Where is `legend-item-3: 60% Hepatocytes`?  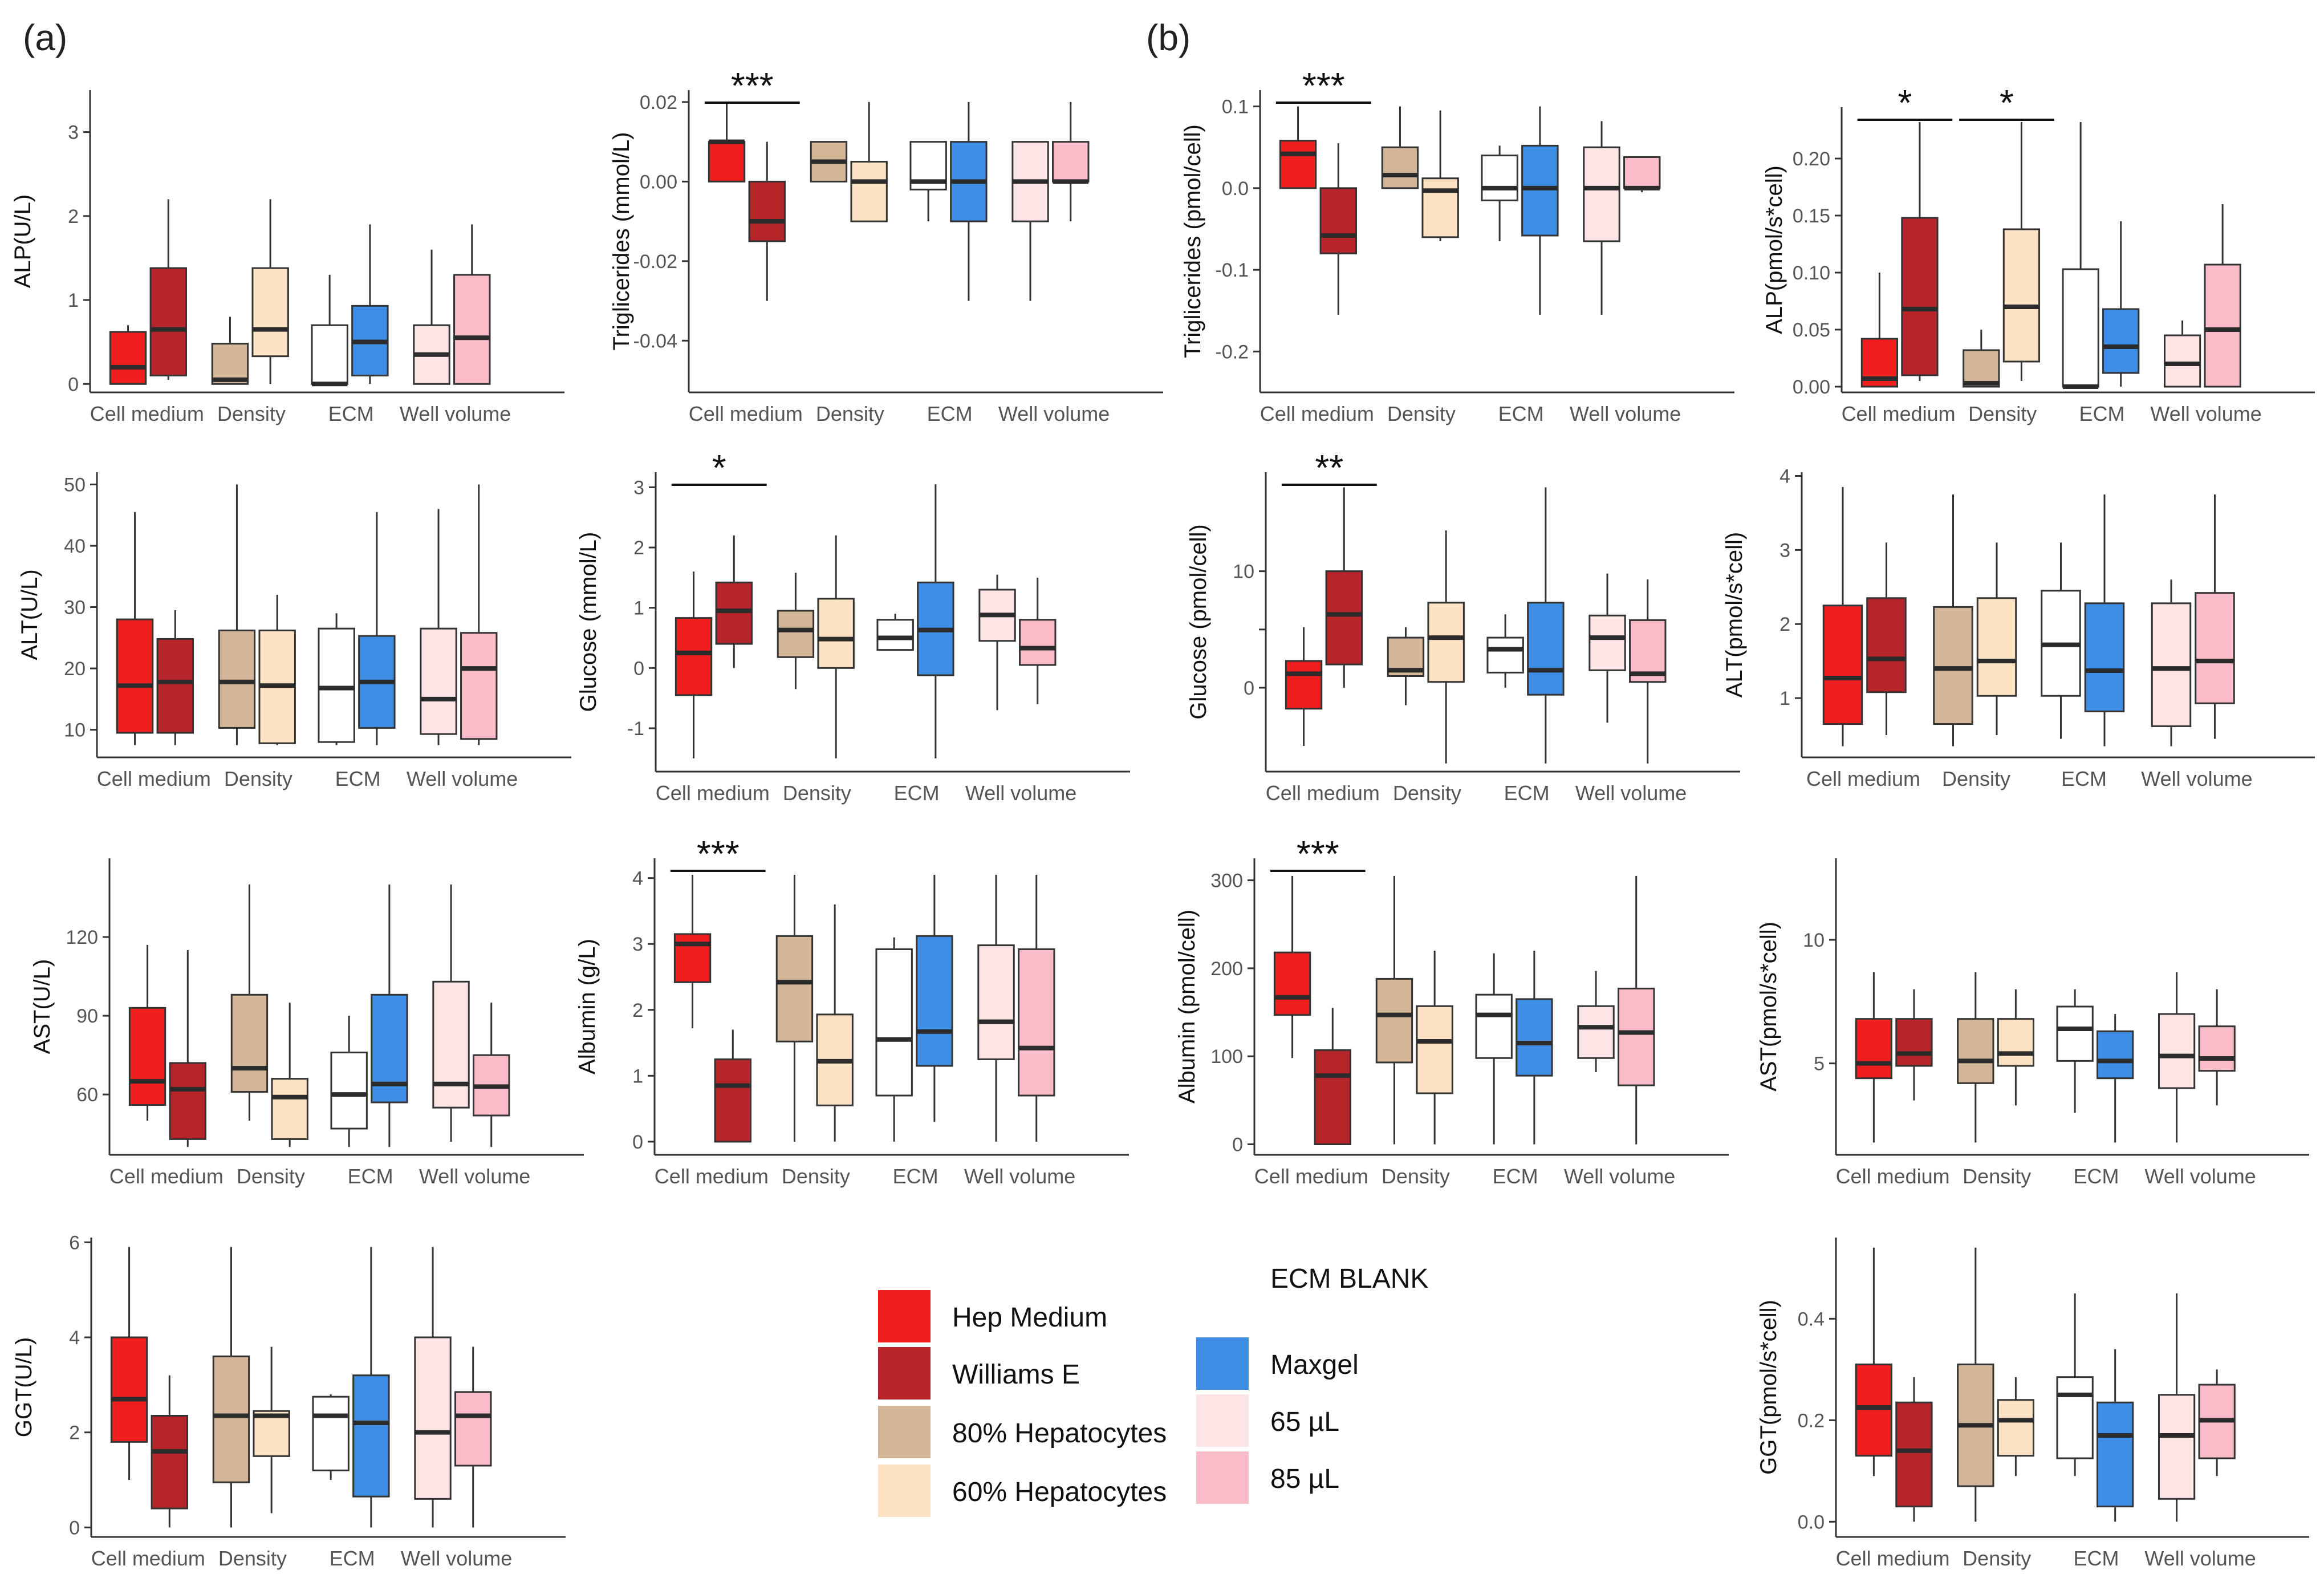
legend-item-3: 60% Hepatocytes is located at coordinates (1022, 1491).